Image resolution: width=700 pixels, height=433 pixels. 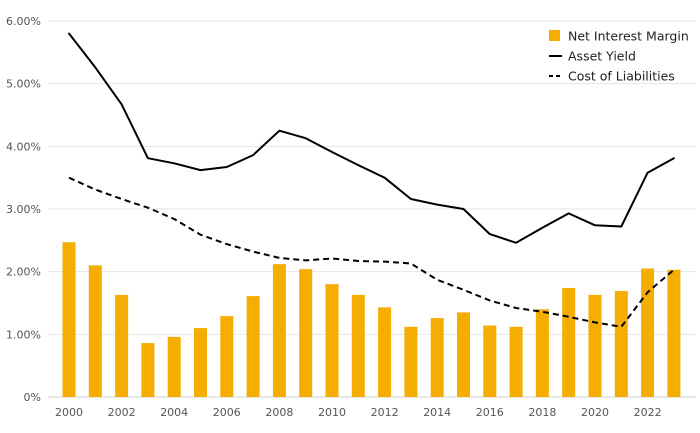 I want to click on x-tick-label: 2022, so click(x=648, y=412).